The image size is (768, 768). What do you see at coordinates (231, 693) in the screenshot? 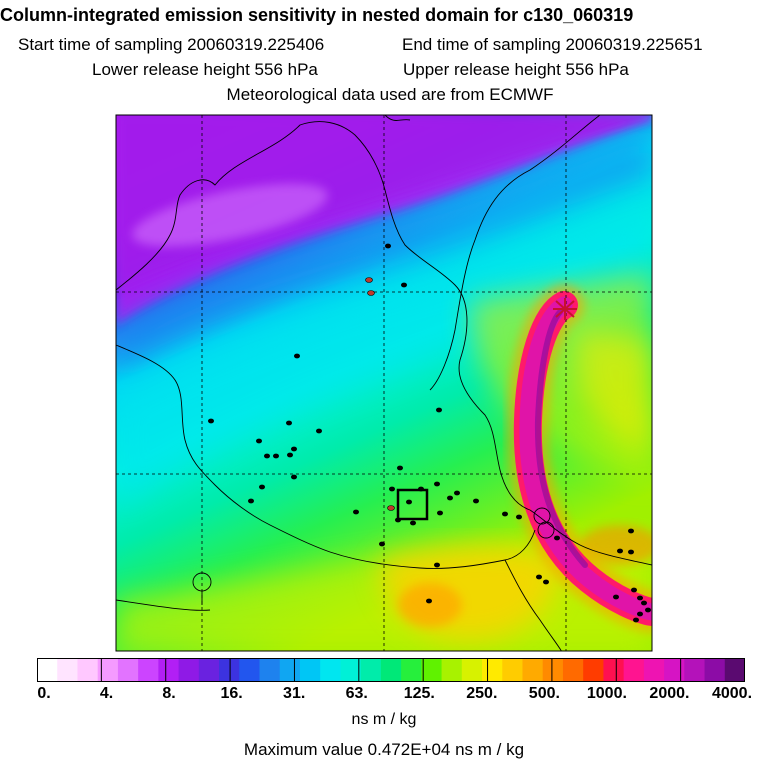
I see `colorbar-tick-label: 16.` at bounding box center [231, 693].